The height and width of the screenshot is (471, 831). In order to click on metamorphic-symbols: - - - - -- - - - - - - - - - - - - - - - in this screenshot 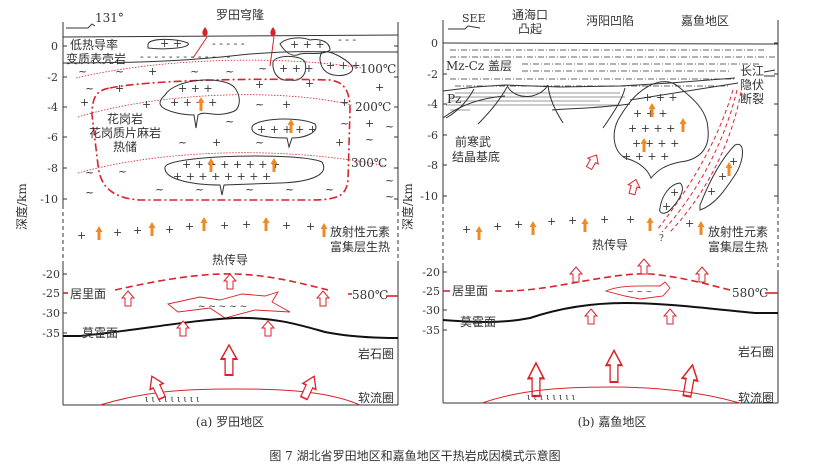, I will do `click(248, 48)`.